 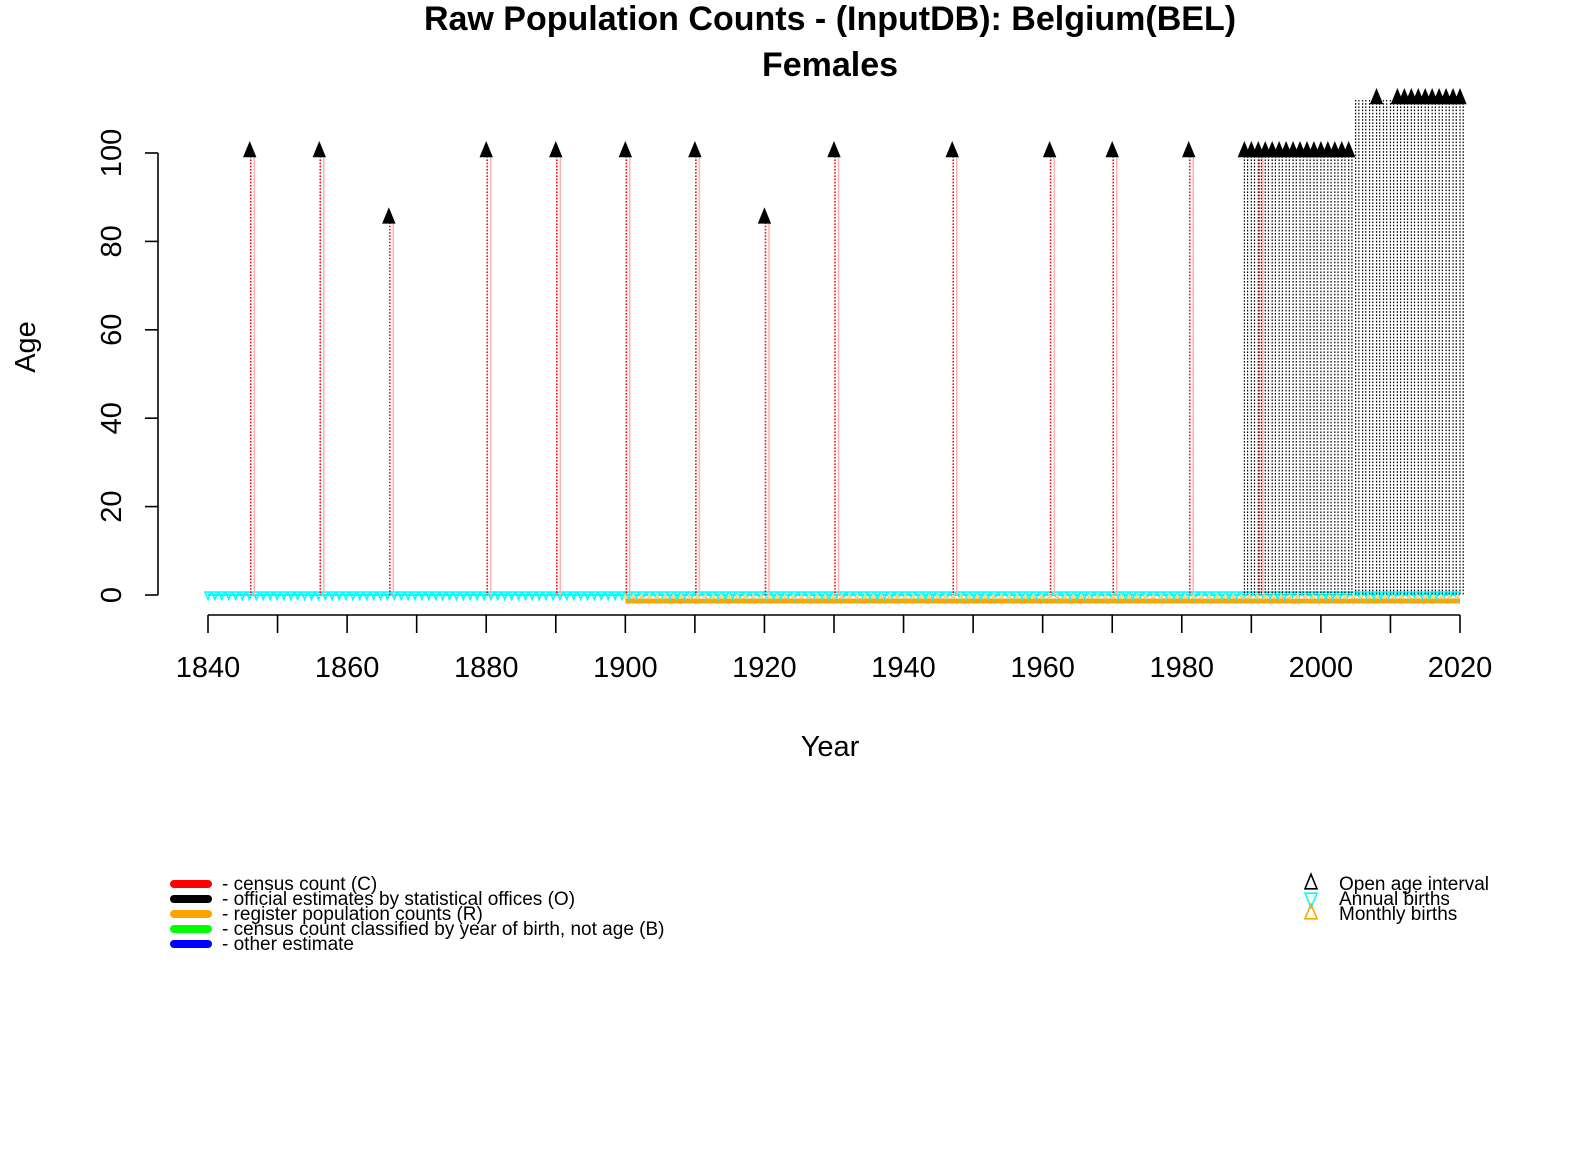 I want to click on x-axis-label: Year, so click(x=830, y=747).